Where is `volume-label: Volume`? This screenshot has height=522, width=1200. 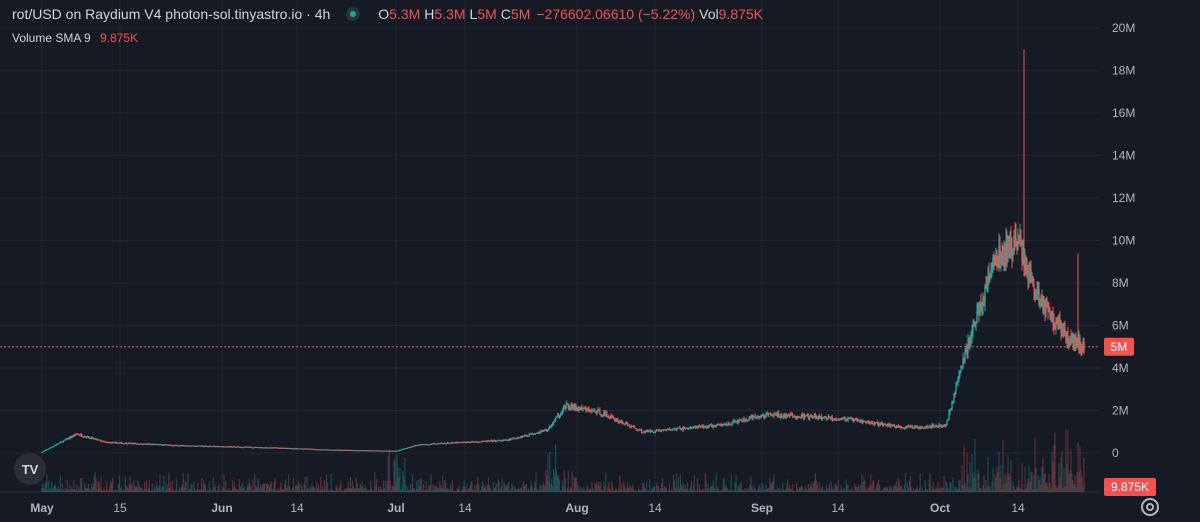
volume-label: Volume is located at coordinates (32, 38).